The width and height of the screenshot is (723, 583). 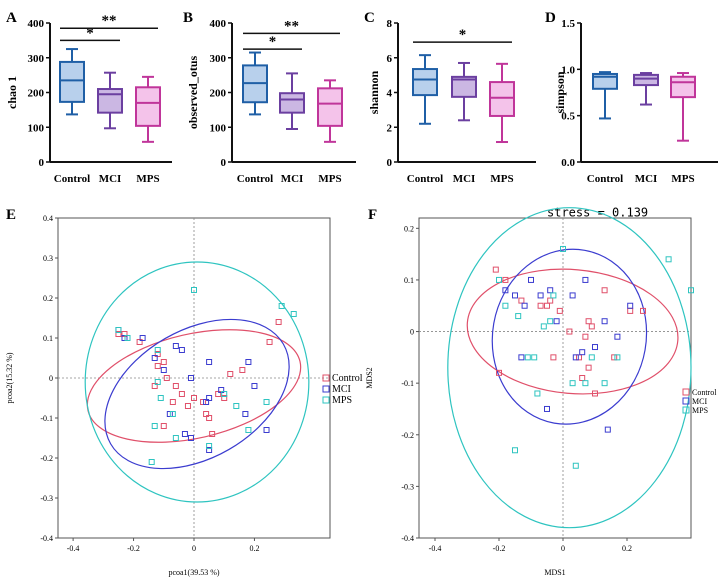 What do you see at coordinates (292, 103) in the screenshot?
I see `panel-b-mci-box` at bounding box center [292, 103].